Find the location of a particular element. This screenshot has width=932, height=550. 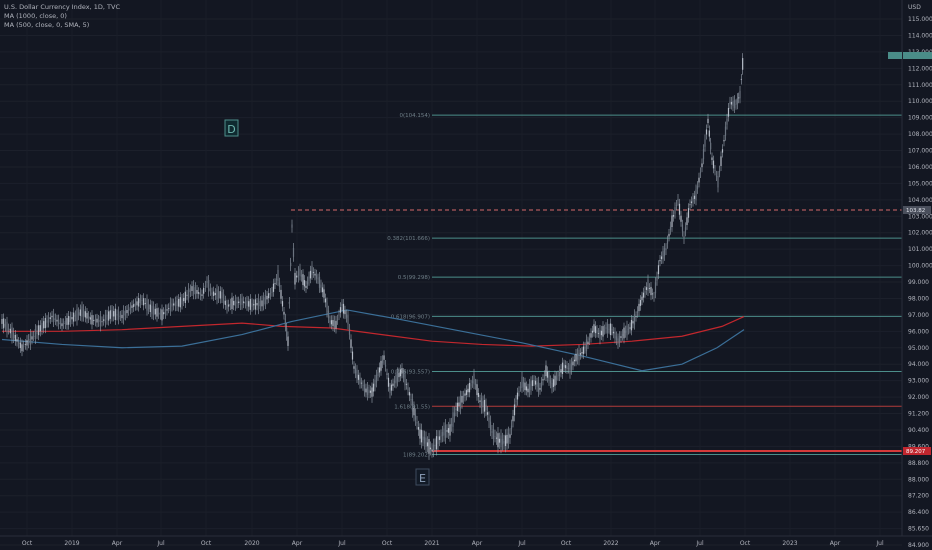

y-tick-label: 89.600 is located at coordinates (918, 446).